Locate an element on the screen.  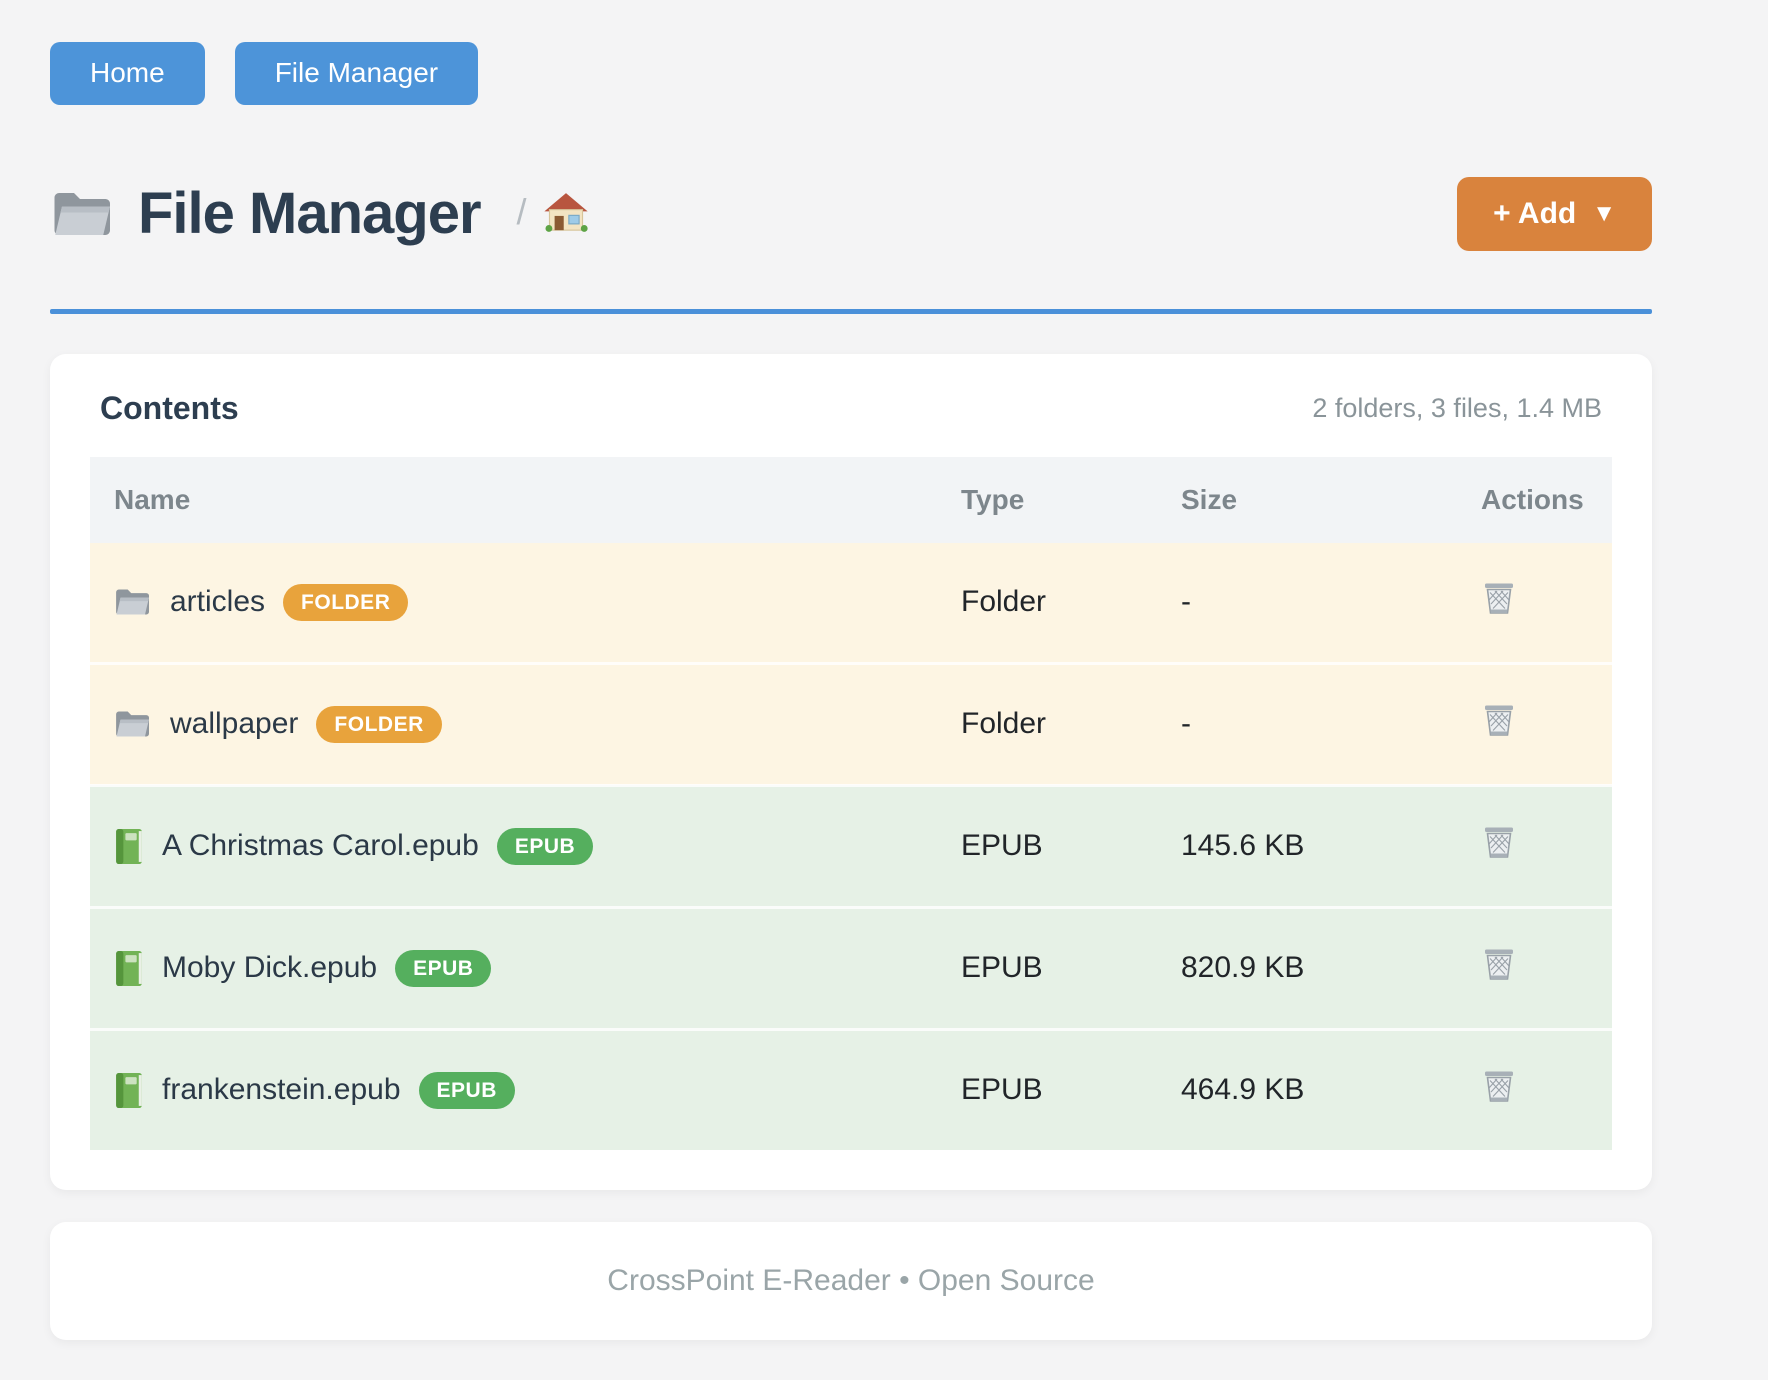
file-name: wallpaper is located at coordinates (234, 724).